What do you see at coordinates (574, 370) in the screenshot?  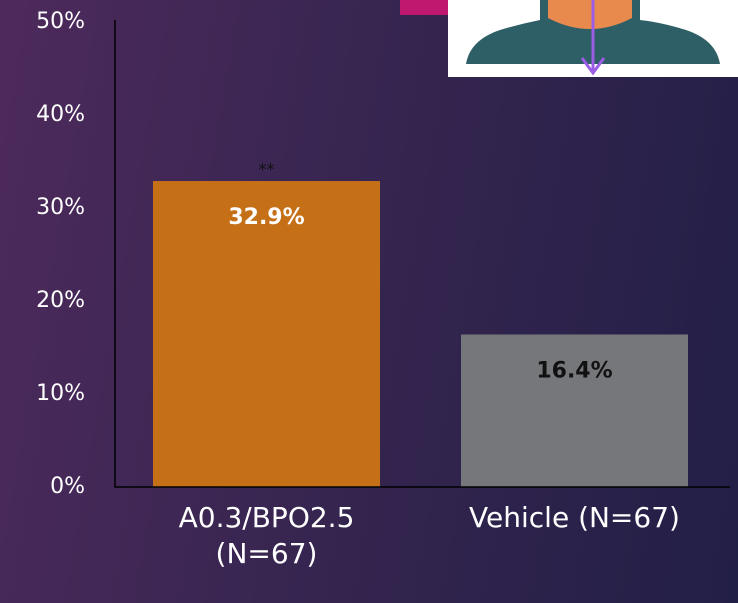 I see `value-label: 16.4%` at bounding box center [574, 370].